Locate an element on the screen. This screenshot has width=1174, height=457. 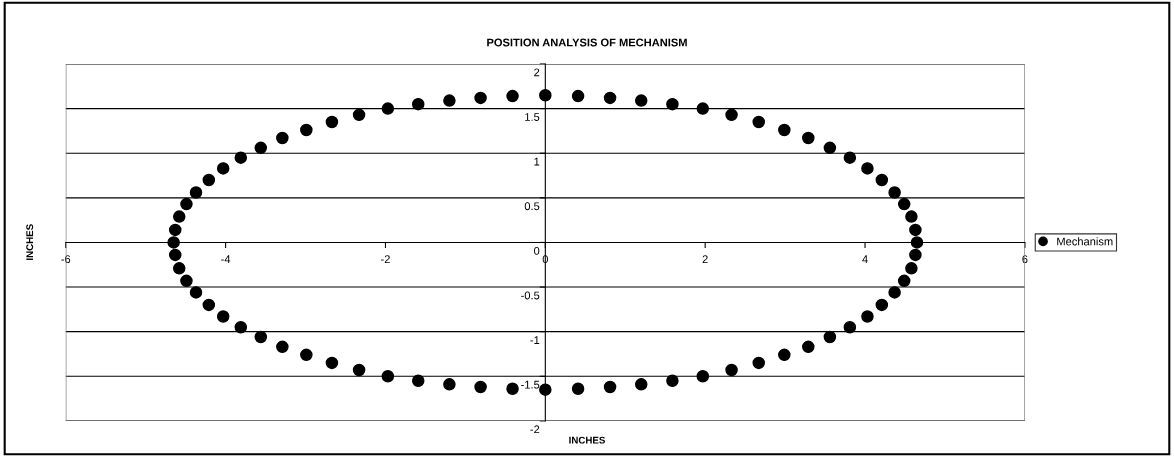
y-tick-label: 2 is located at coordinates (537, 72).